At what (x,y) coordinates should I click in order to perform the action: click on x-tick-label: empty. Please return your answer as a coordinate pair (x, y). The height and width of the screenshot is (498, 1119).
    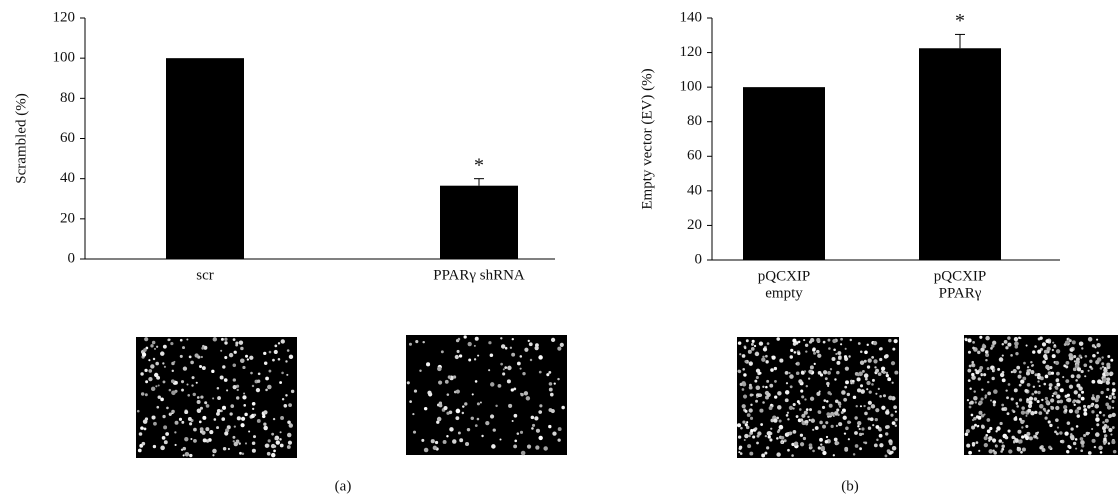
    Looking at the image, I should click on (784, 293).